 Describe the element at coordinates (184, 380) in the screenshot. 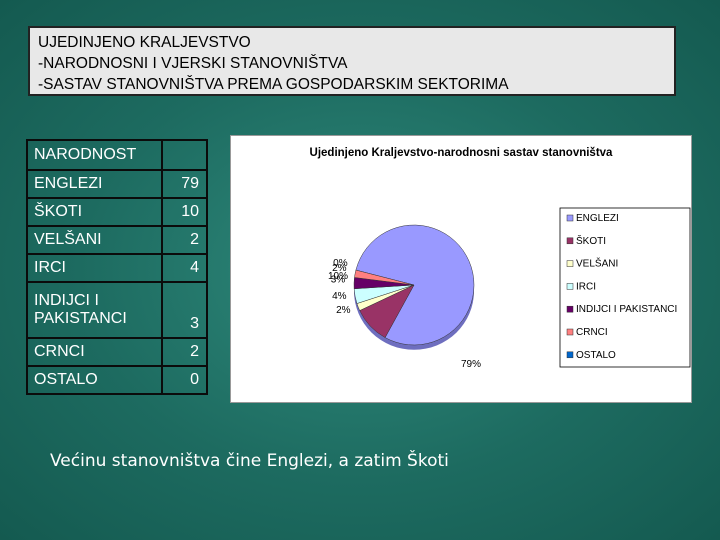

I see `table-cell-value: 0` at that location.